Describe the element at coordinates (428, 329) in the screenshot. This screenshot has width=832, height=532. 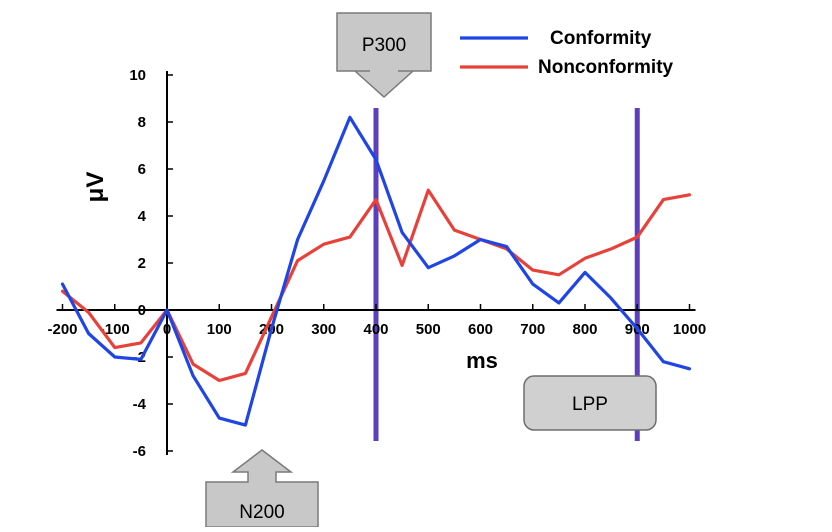
I see `x-tick-label: 500` at that location.